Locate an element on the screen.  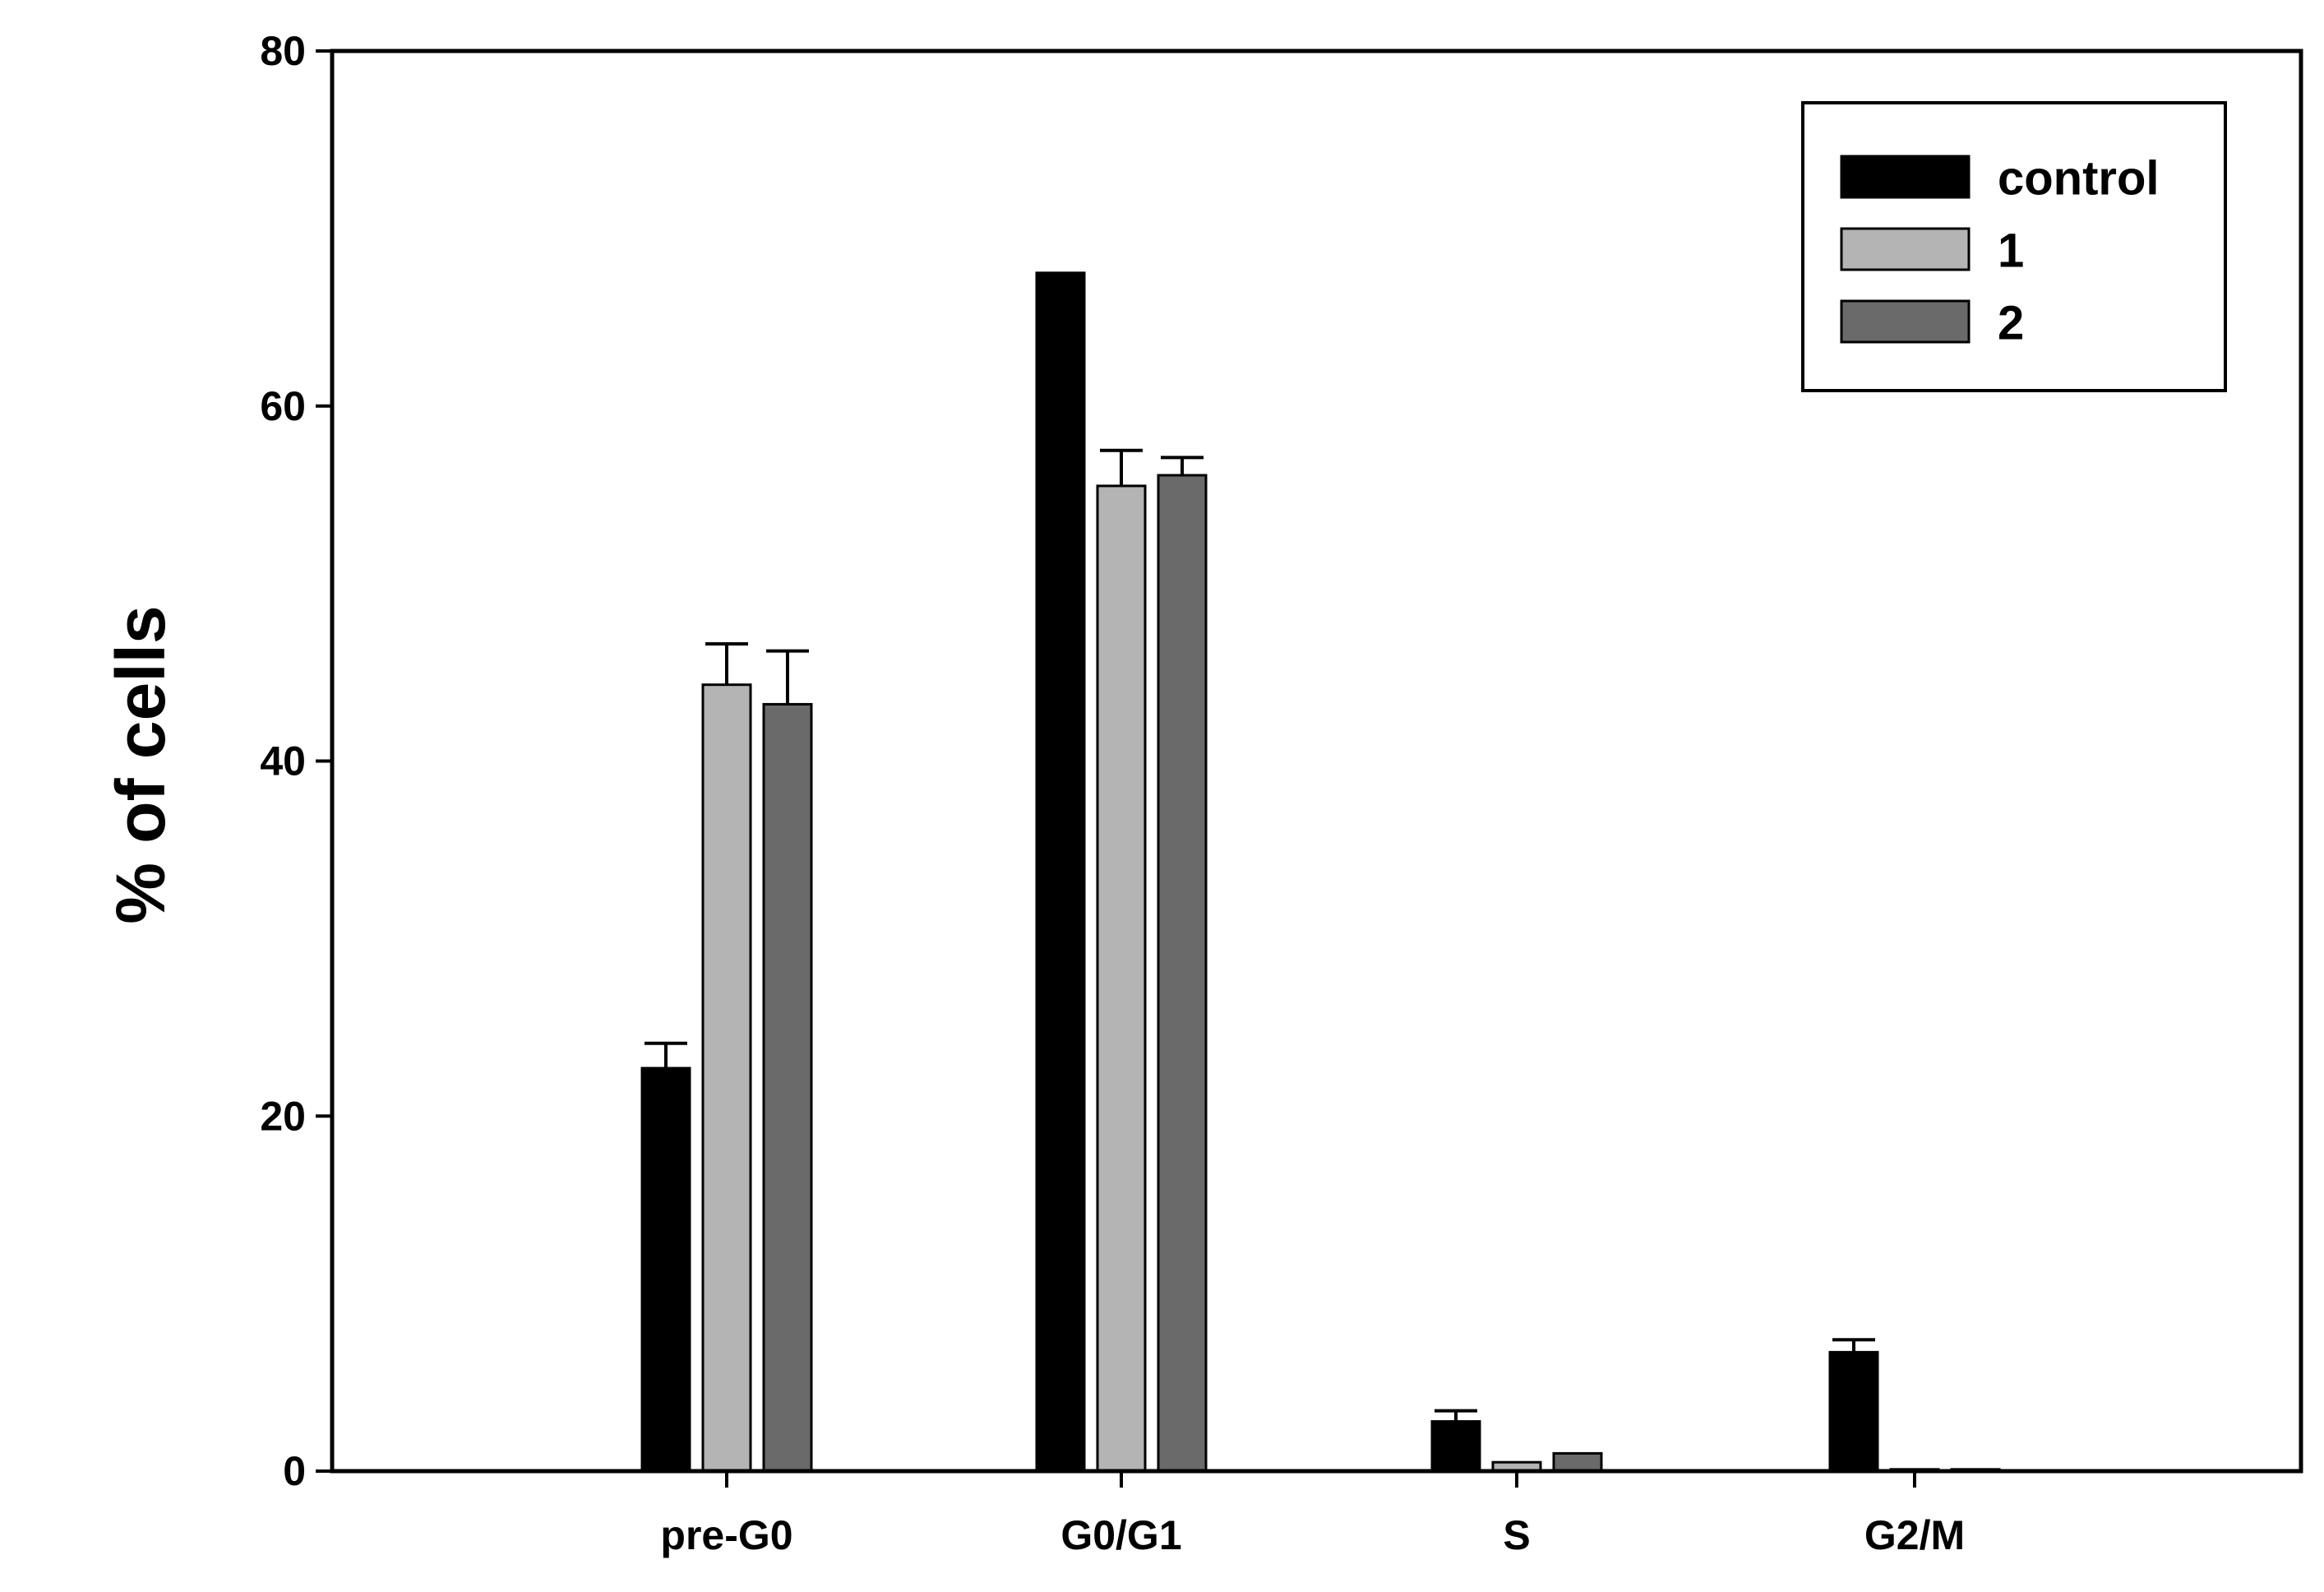
y-tick-label: 0 is located at coordinates (294, 1471).